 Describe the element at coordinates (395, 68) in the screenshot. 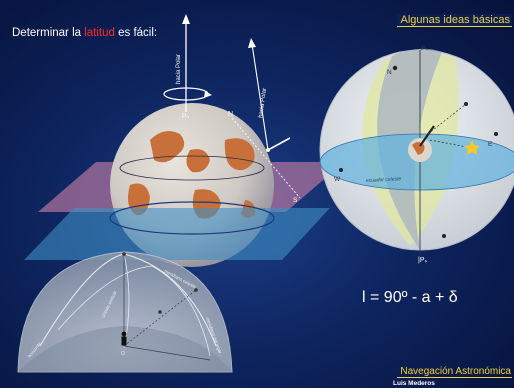

I see `sphere-point-n` at that location.